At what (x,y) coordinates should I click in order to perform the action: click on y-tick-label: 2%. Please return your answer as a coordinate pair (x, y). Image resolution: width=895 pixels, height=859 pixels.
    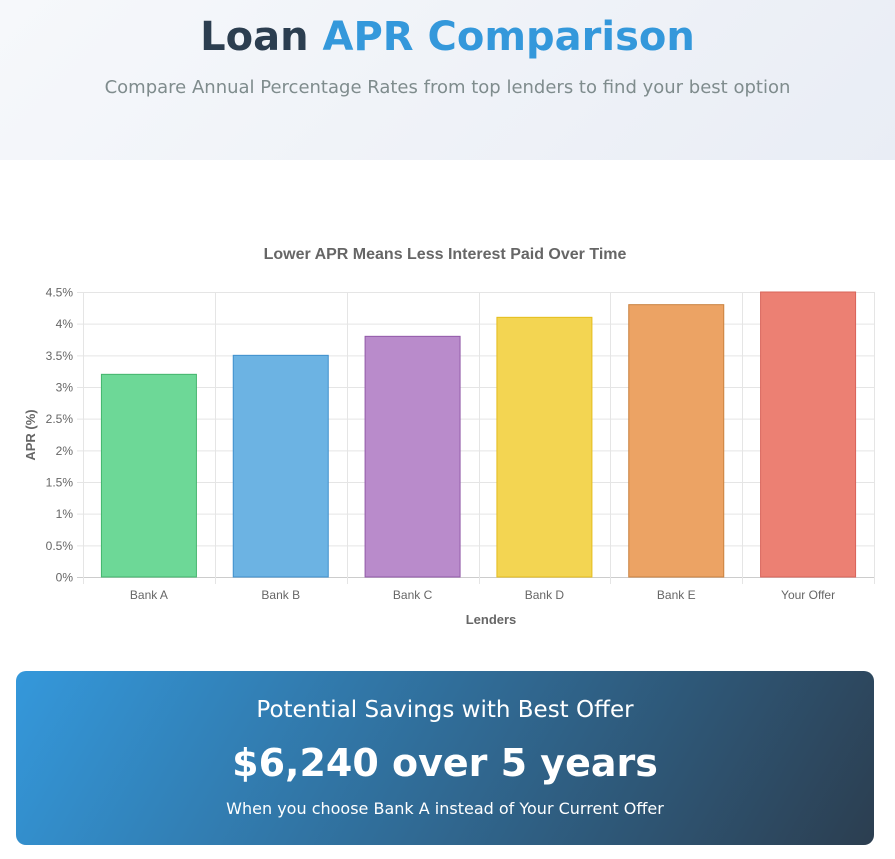
    Looking at the image, I should click on (65, 451).